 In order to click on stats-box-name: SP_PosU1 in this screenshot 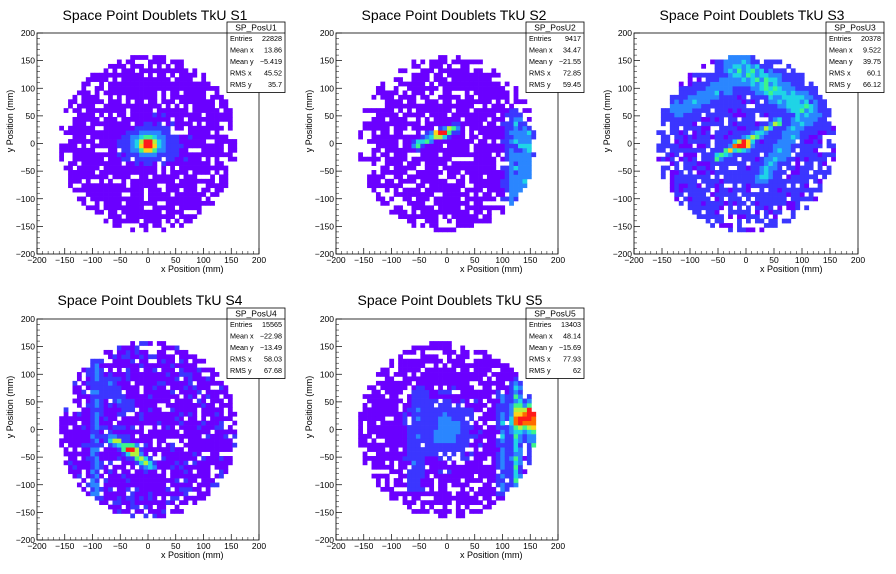, I will do `click(256, 28)`.